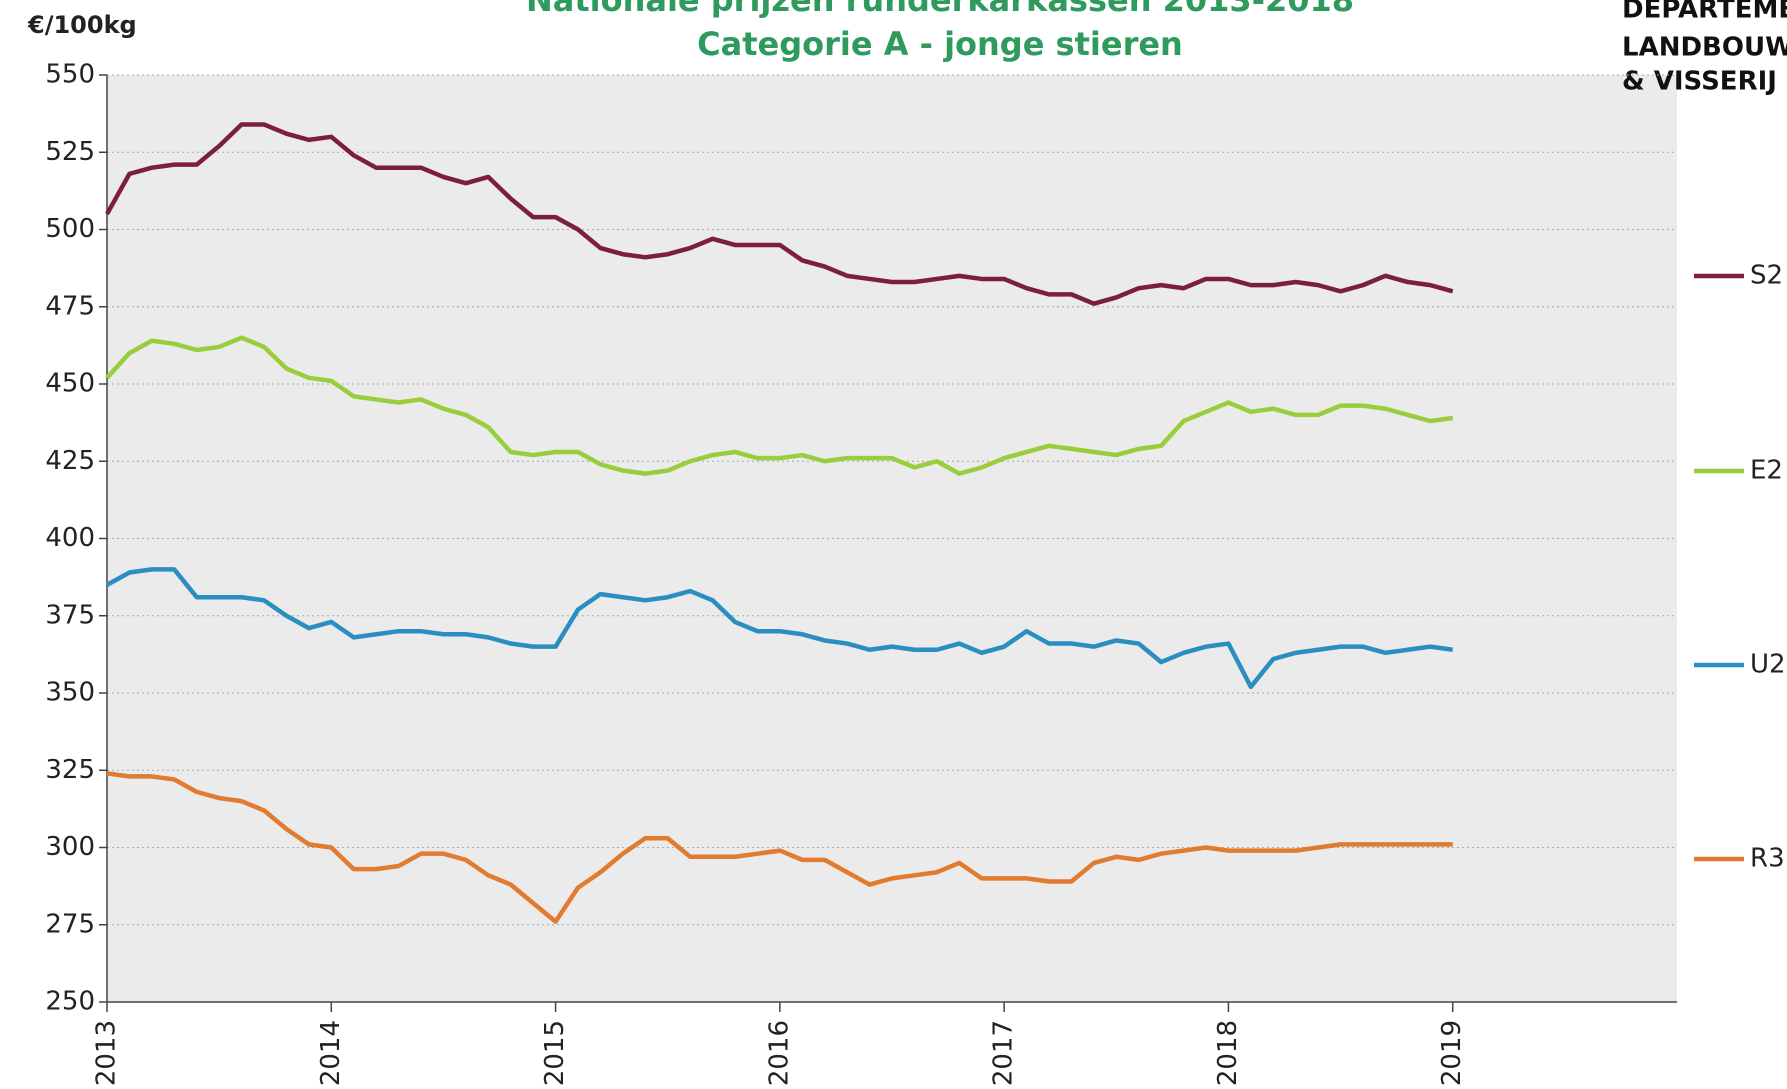 The image size is (1787, 1089). I want to click on logo-text: LANDBOUW, so click(1704, 48).